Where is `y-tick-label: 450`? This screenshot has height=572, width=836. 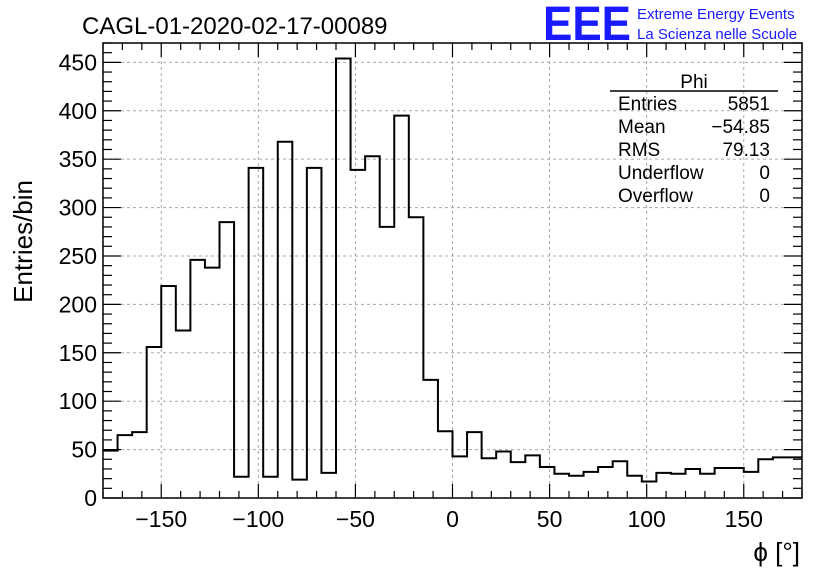
y-tick-label: 450 is located at coordinates (78, 62).